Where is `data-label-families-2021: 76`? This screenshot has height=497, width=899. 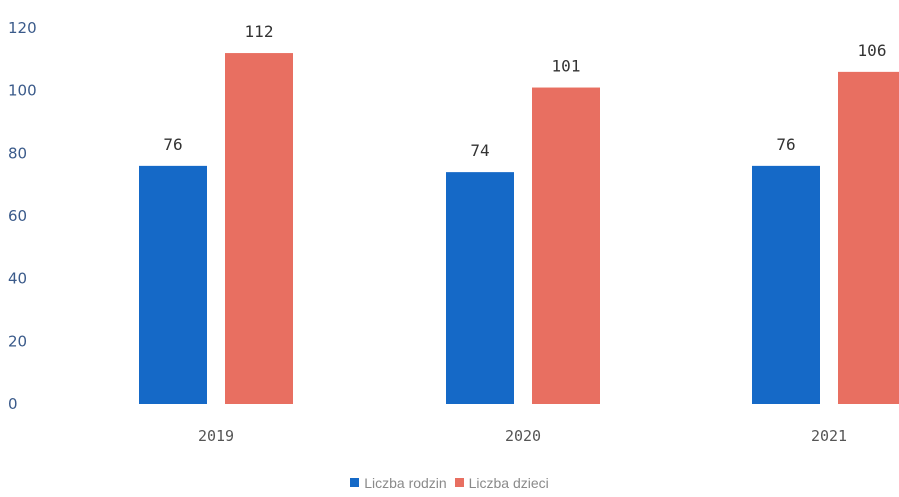
data-label-families-2021: 76 is located at coordinates (785, 144).